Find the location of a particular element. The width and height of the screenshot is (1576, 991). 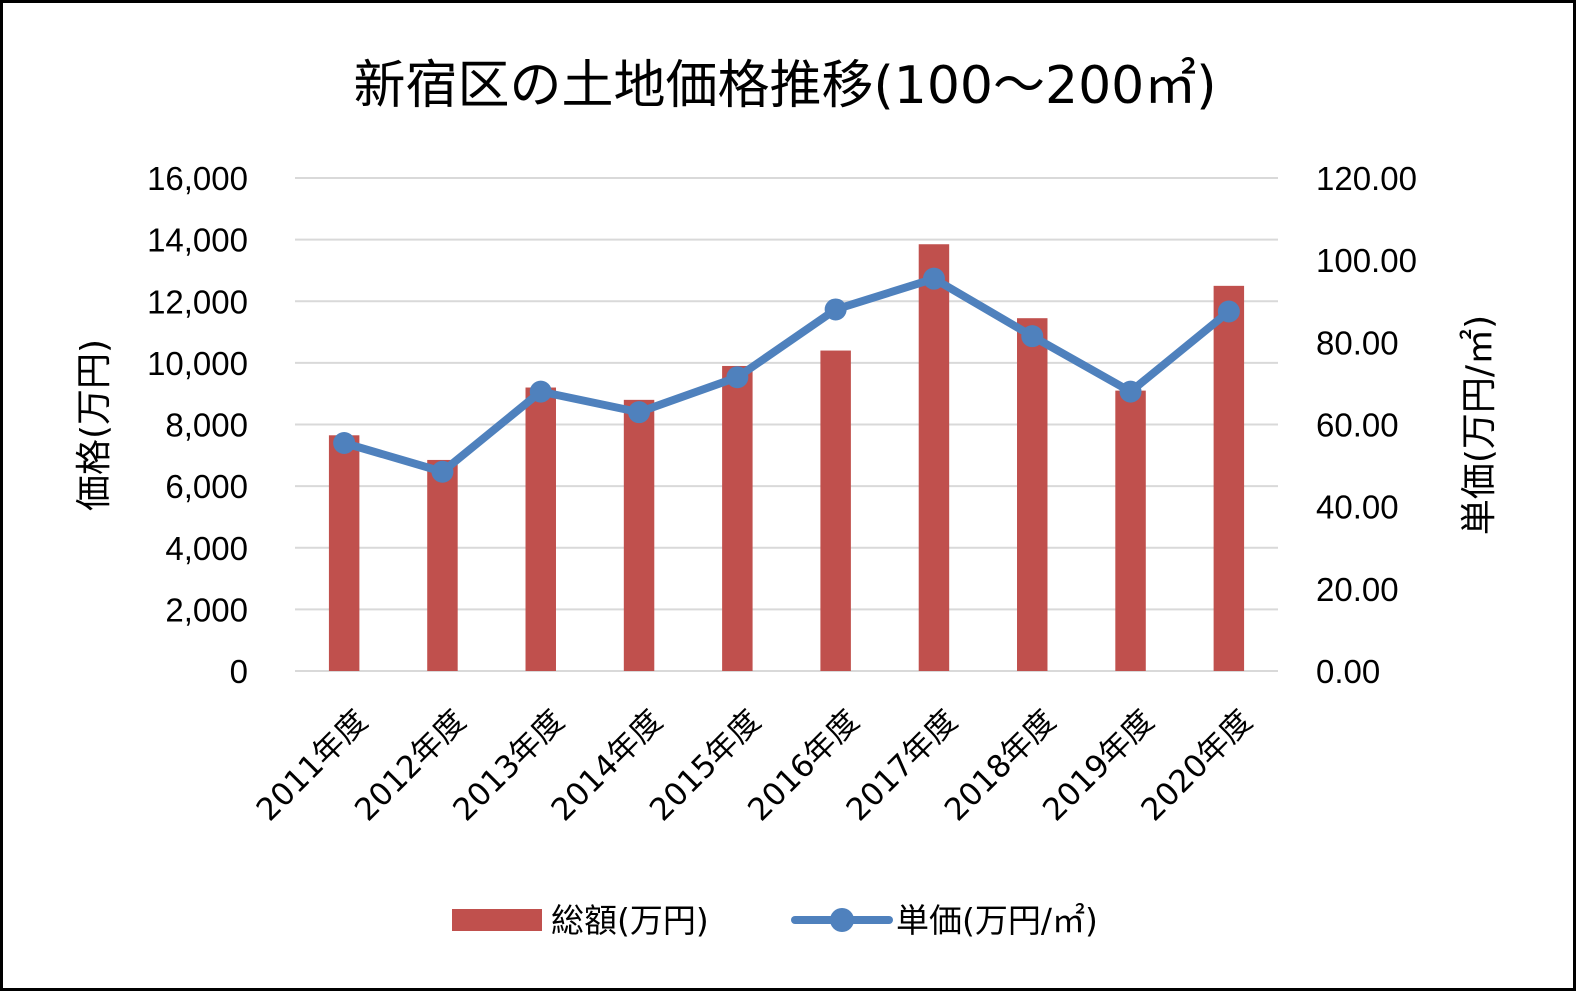

y-left-tick-label: 14,000 is located at coordinates (197, 240).